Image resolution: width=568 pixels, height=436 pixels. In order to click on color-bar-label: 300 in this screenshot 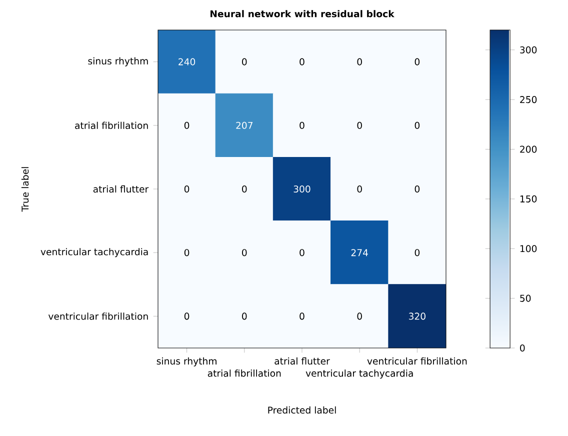, I will do `click(528, 50)`.